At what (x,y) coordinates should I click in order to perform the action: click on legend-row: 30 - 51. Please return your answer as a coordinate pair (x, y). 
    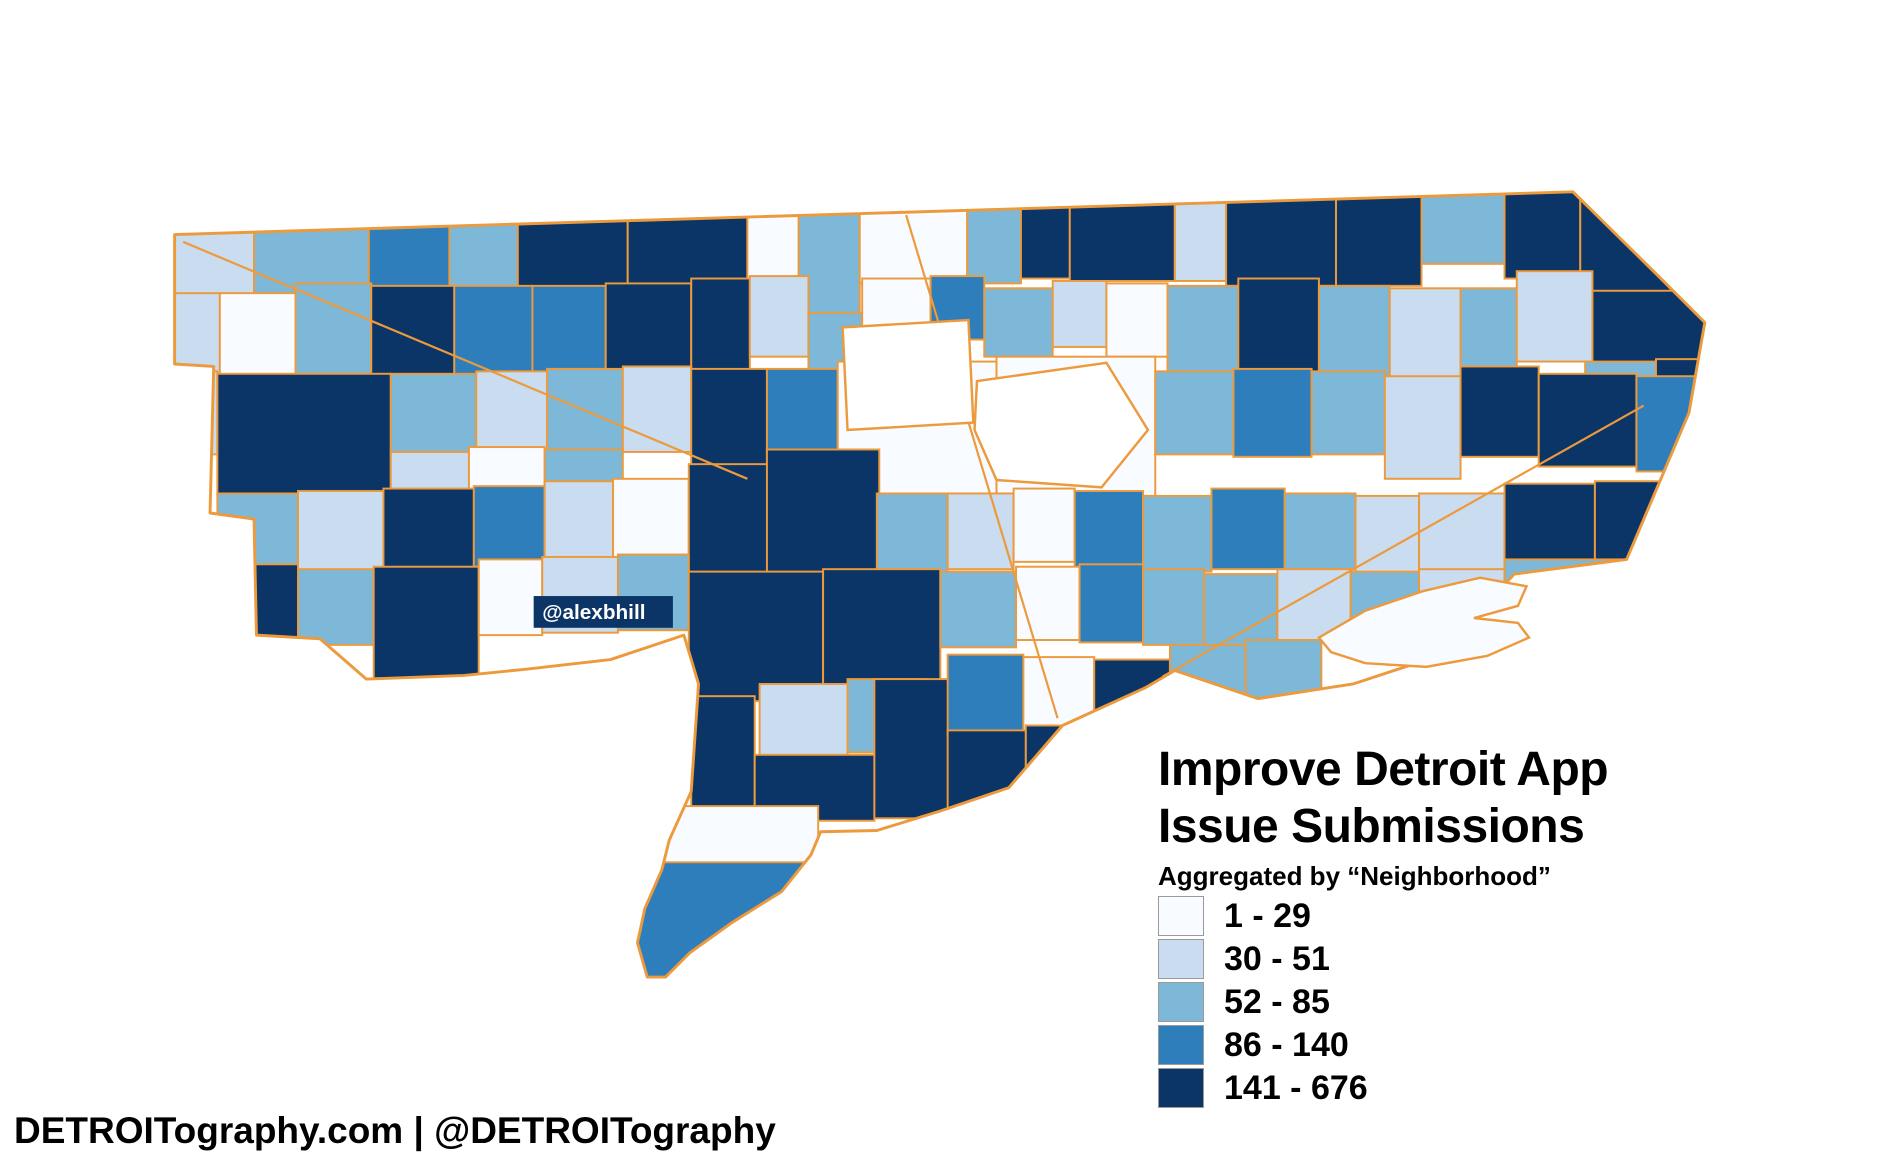
    Looking at the image, I should click on (1263, 959).